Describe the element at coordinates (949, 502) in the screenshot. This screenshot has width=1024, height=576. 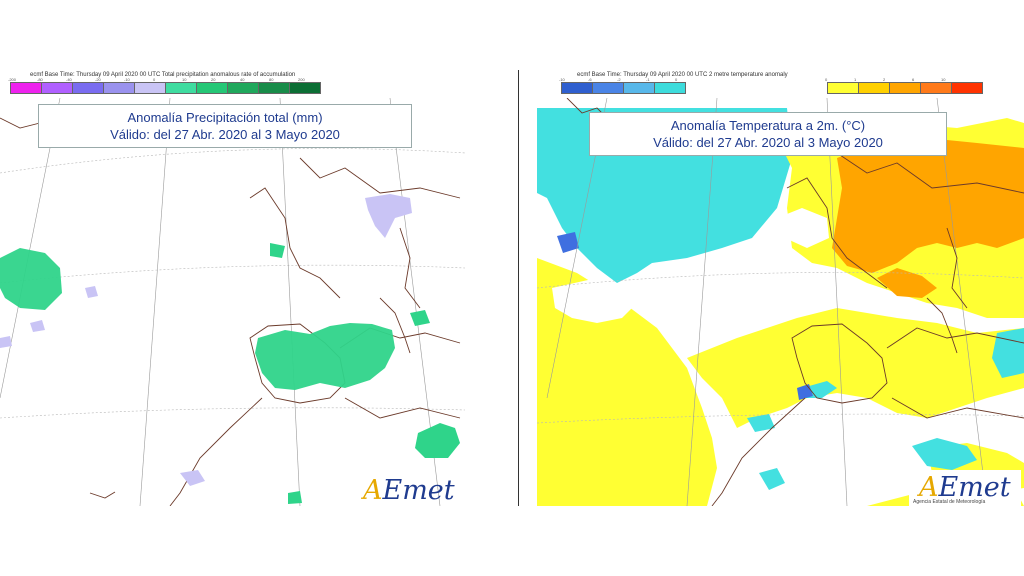
I see `aemet-agency-name: Agencia Estatal de Meteorología` at that location.